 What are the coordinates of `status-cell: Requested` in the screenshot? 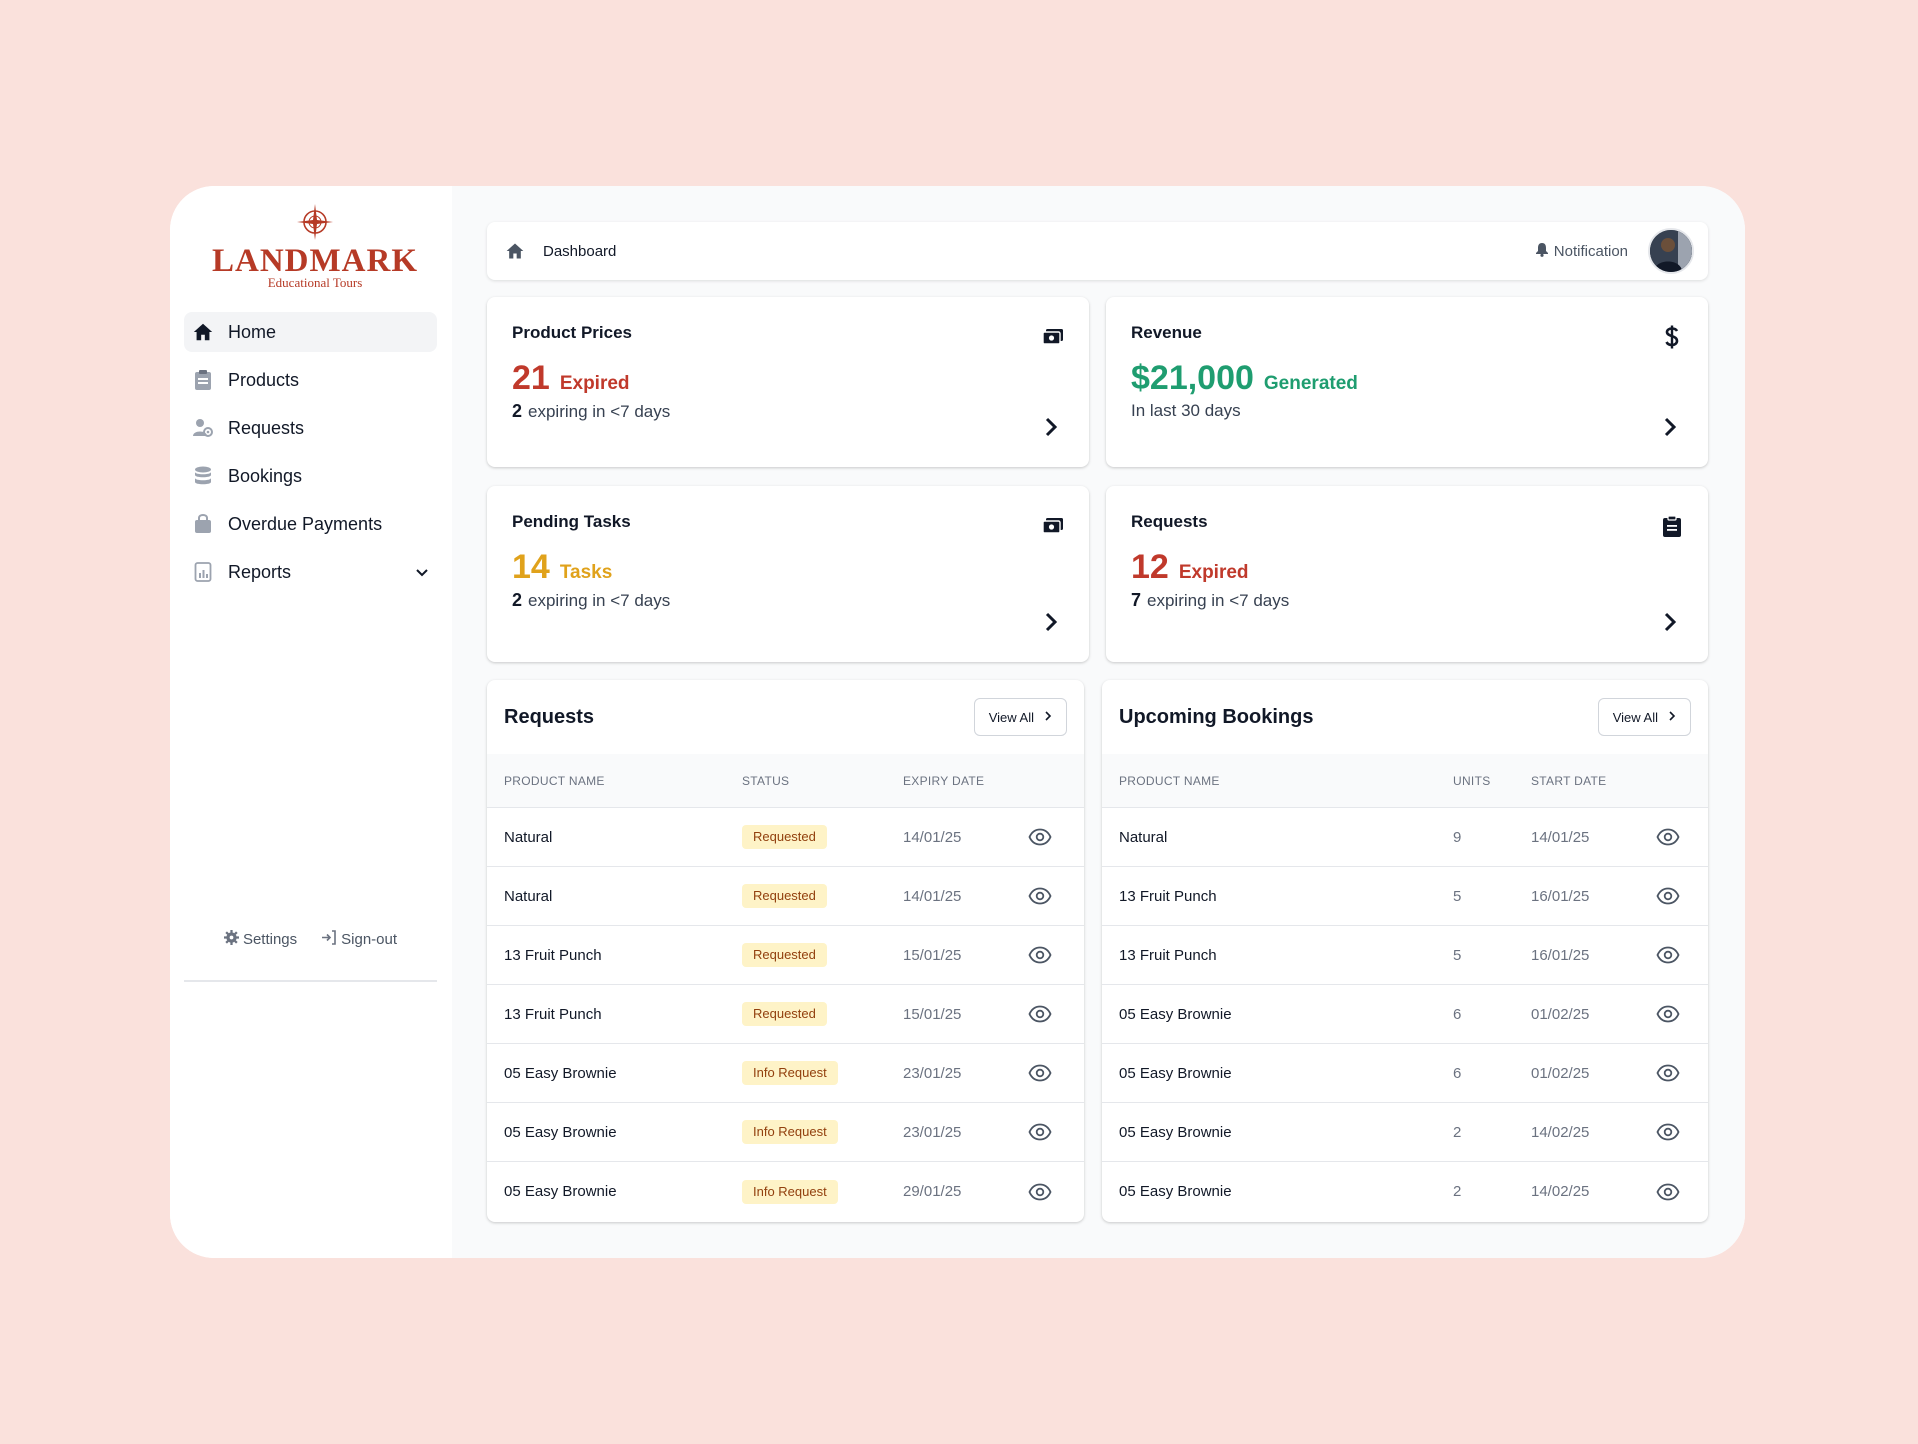 It's located at (822, 837).